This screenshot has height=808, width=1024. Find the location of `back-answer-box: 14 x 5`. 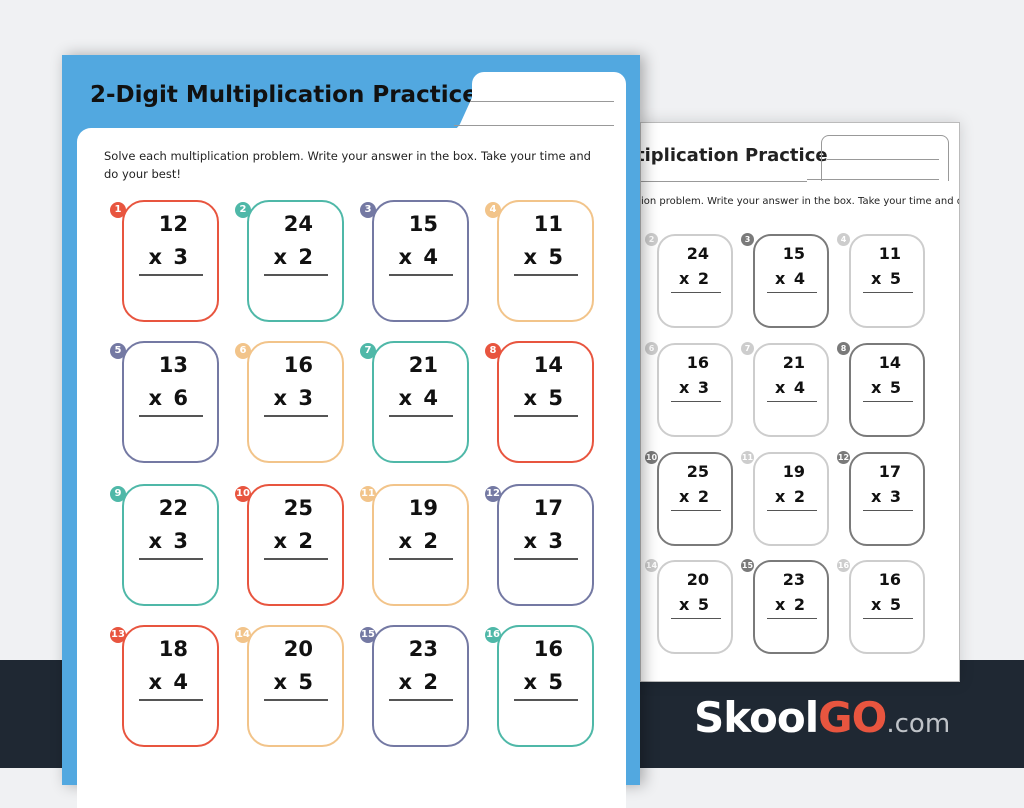

back-answer-box: 14 x 5 is located at coordinates (887, 390).